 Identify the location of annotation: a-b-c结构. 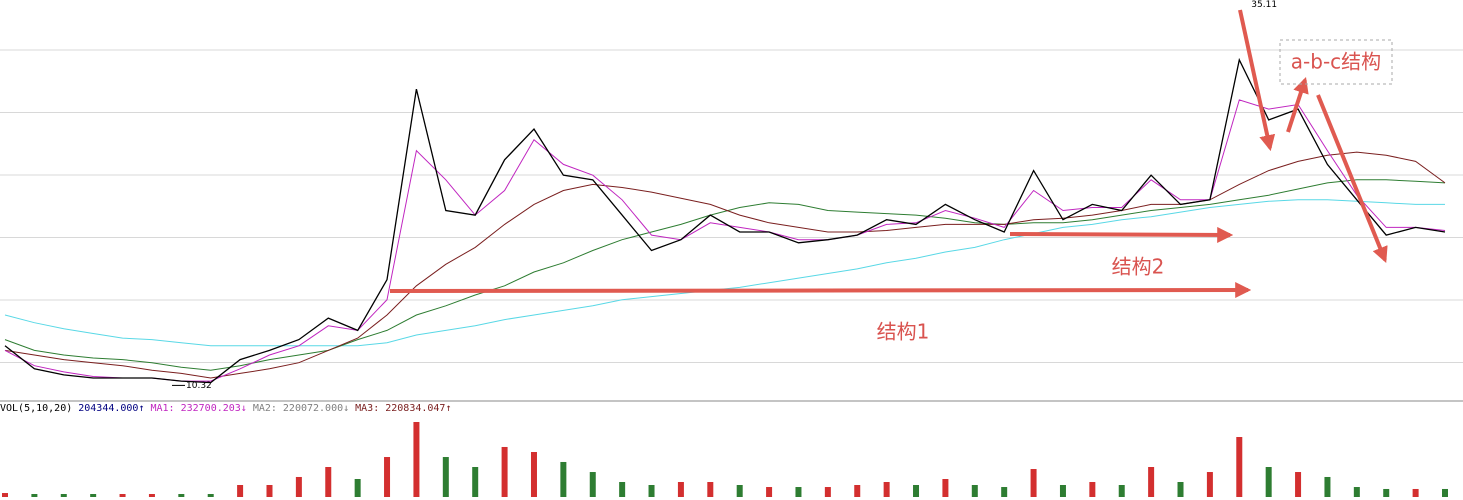
(1336, 62).